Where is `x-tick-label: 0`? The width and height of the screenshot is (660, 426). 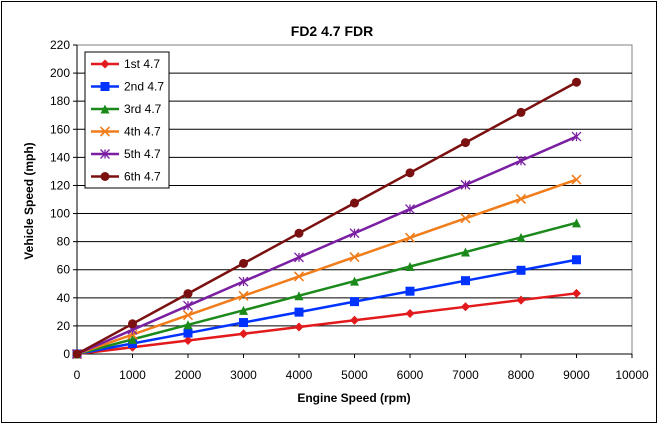 x-tick-label: 0 is located at coordinates (77, 375).